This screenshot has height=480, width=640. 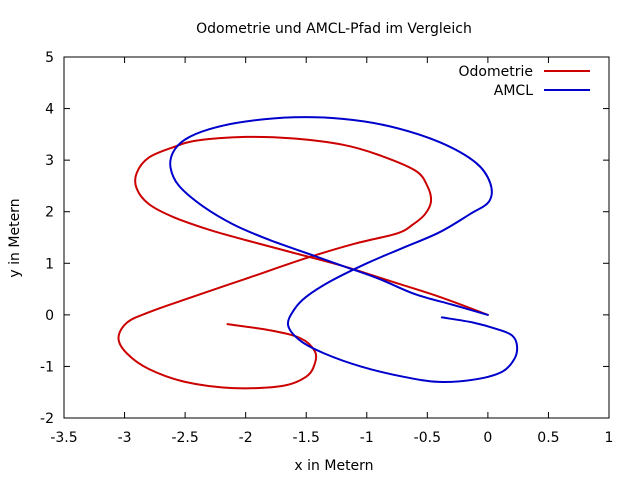 What do you see at coordinates (306, 438) in the screenshot?
I see `x-tick-label: -1.5` at bounding box center [306, 438].